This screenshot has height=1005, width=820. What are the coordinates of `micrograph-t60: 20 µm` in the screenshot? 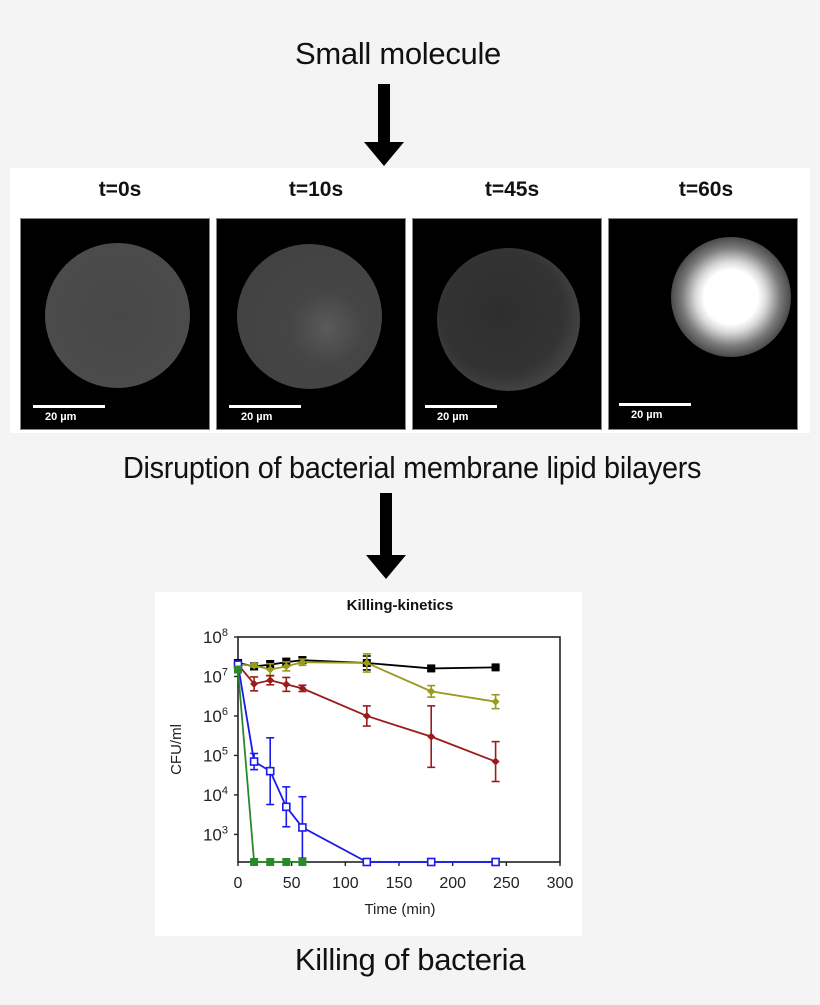 It's located at (703, 324).